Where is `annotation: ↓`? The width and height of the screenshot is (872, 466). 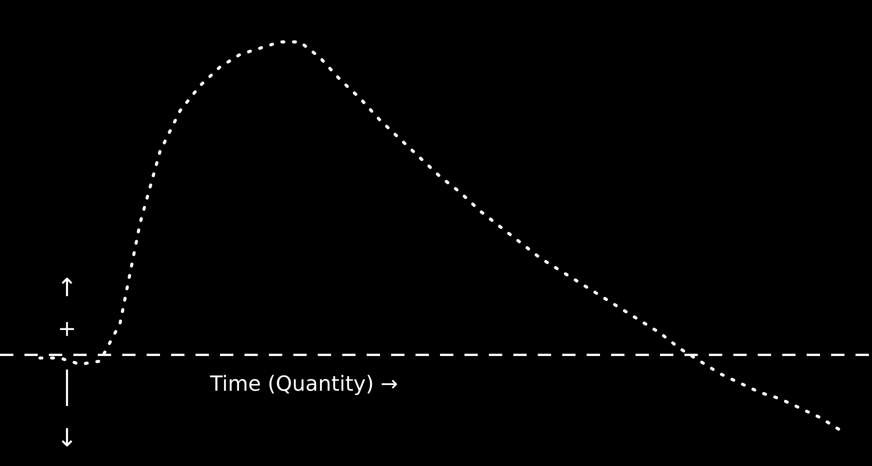
annotation: ↓ is located at coordinates (67, 437).